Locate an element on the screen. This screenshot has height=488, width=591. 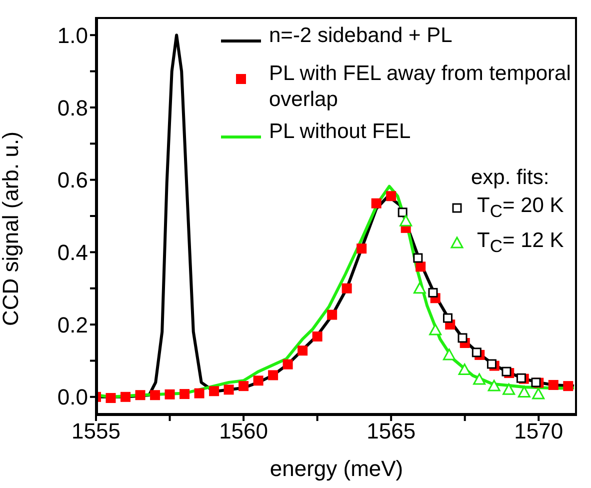
y-tick-label: 1.0 is located at coordinates (72, 35).